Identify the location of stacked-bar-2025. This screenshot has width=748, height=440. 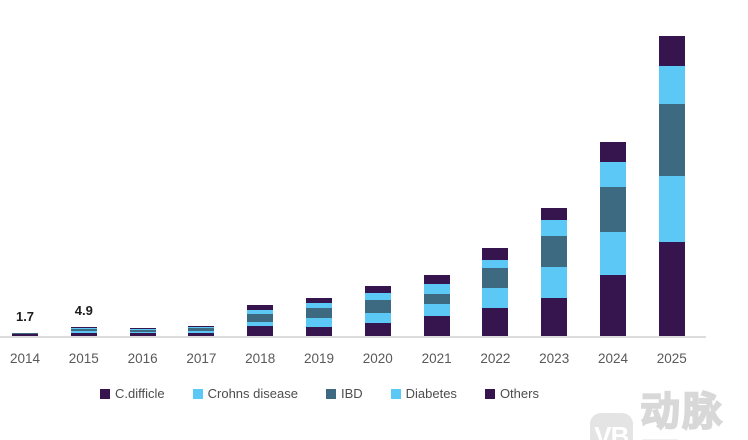
(671, 185).